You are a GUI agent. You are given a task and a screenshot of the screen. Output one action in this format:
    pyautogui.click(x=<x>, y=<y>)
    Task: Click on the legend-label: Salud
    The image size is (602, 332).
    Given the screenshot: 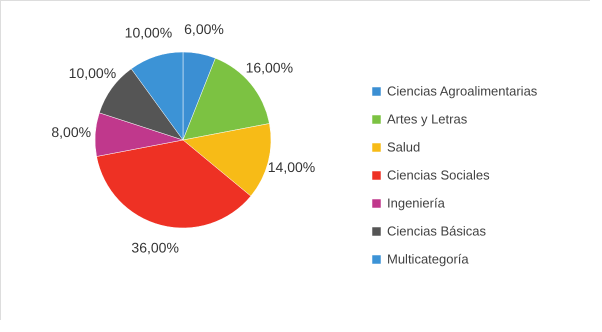 What is the action you would take?
    pyautogui.click(x=403, y=147)
    